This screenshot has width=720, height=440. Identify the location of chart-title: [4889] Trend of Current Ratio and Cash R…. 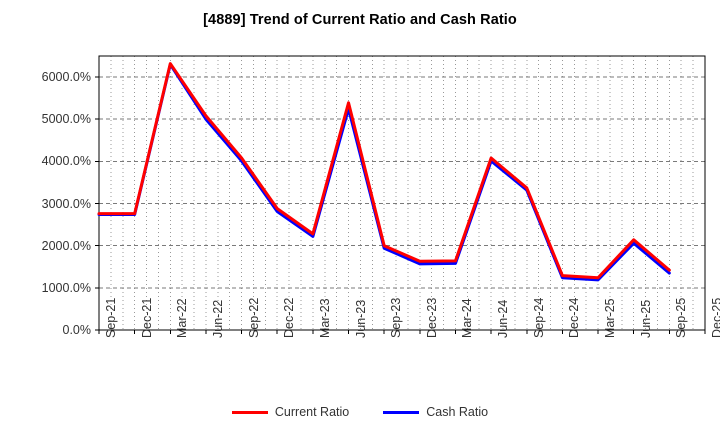
(360, 20).